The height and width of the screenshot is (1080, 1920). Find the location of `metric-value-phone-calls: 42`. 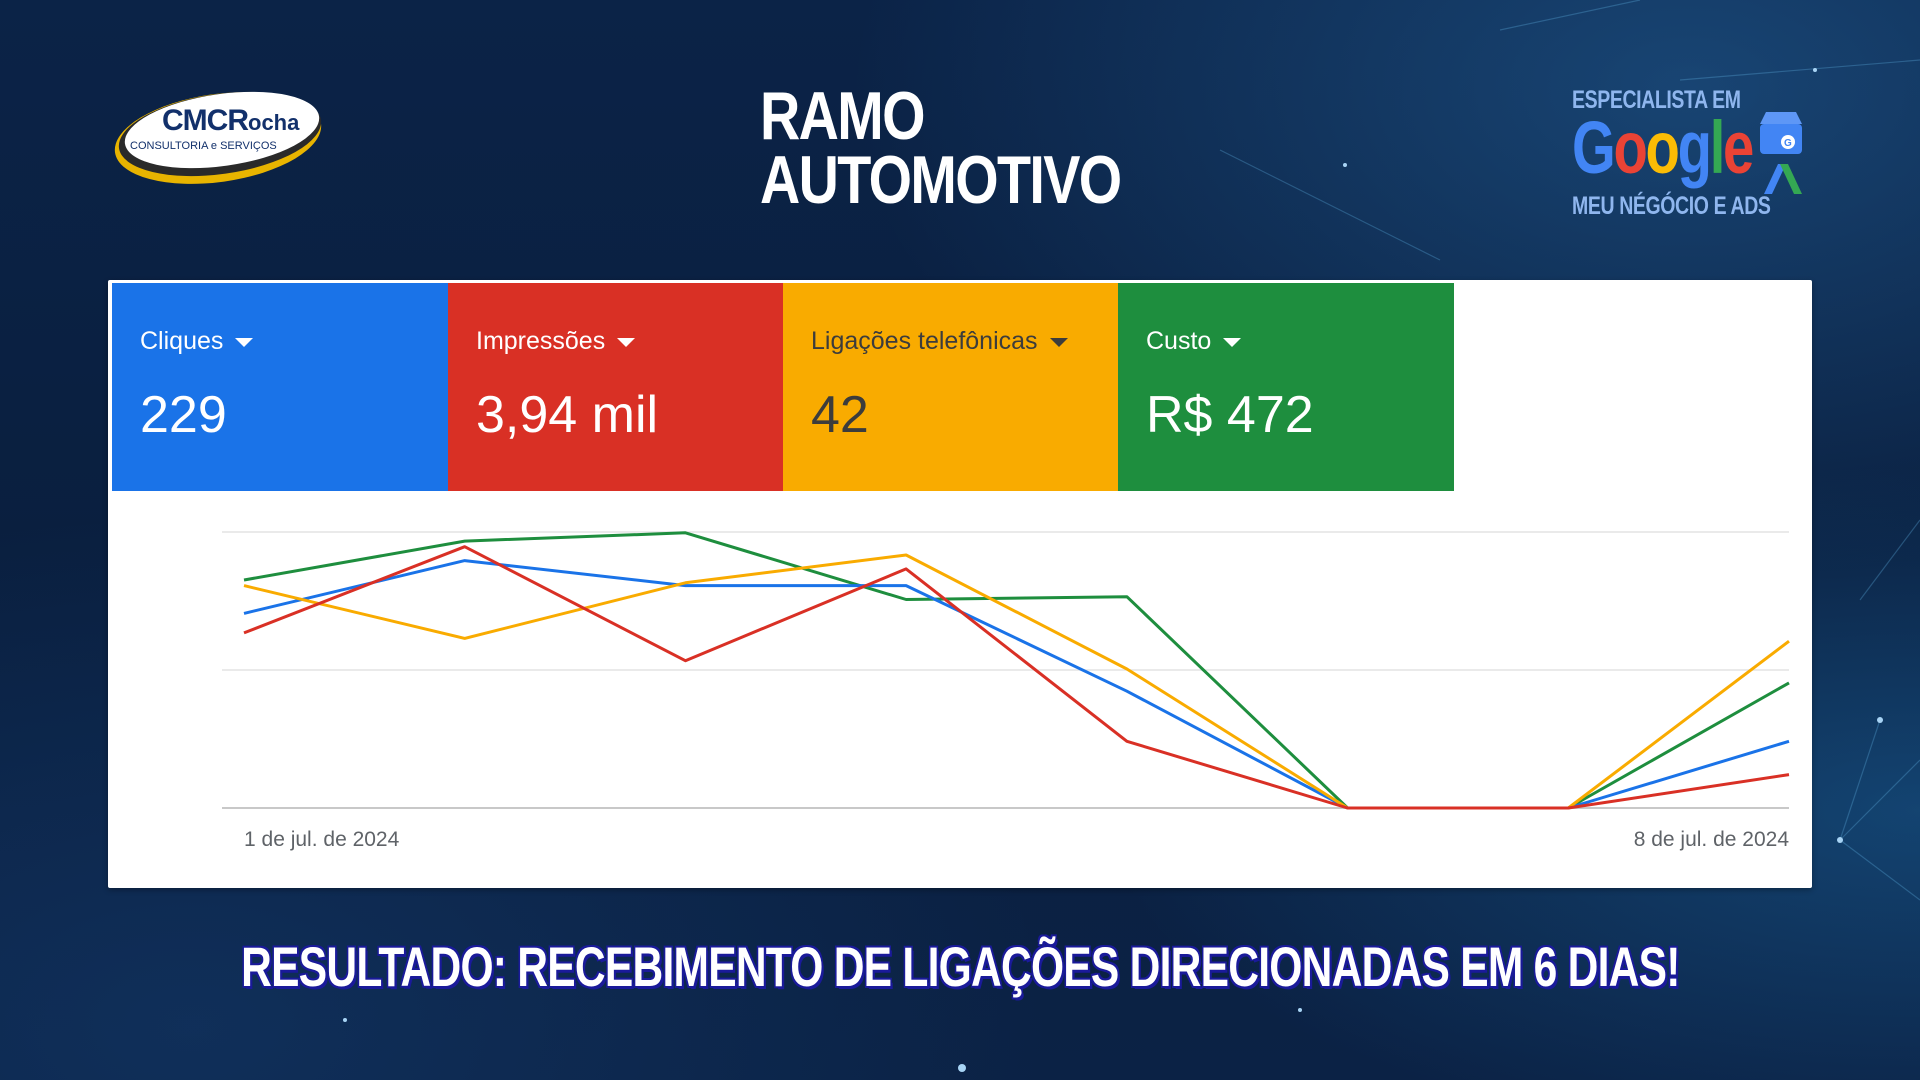

metric-value-phone-calls: 42 is located at coordinates (840, 415).